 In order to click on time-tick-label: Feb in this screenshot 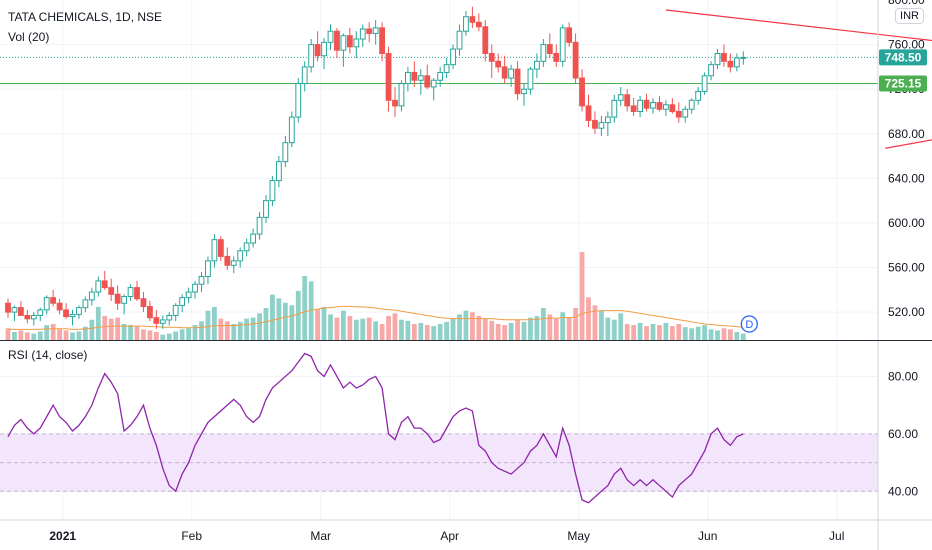, I will do `click(191, 536)`.